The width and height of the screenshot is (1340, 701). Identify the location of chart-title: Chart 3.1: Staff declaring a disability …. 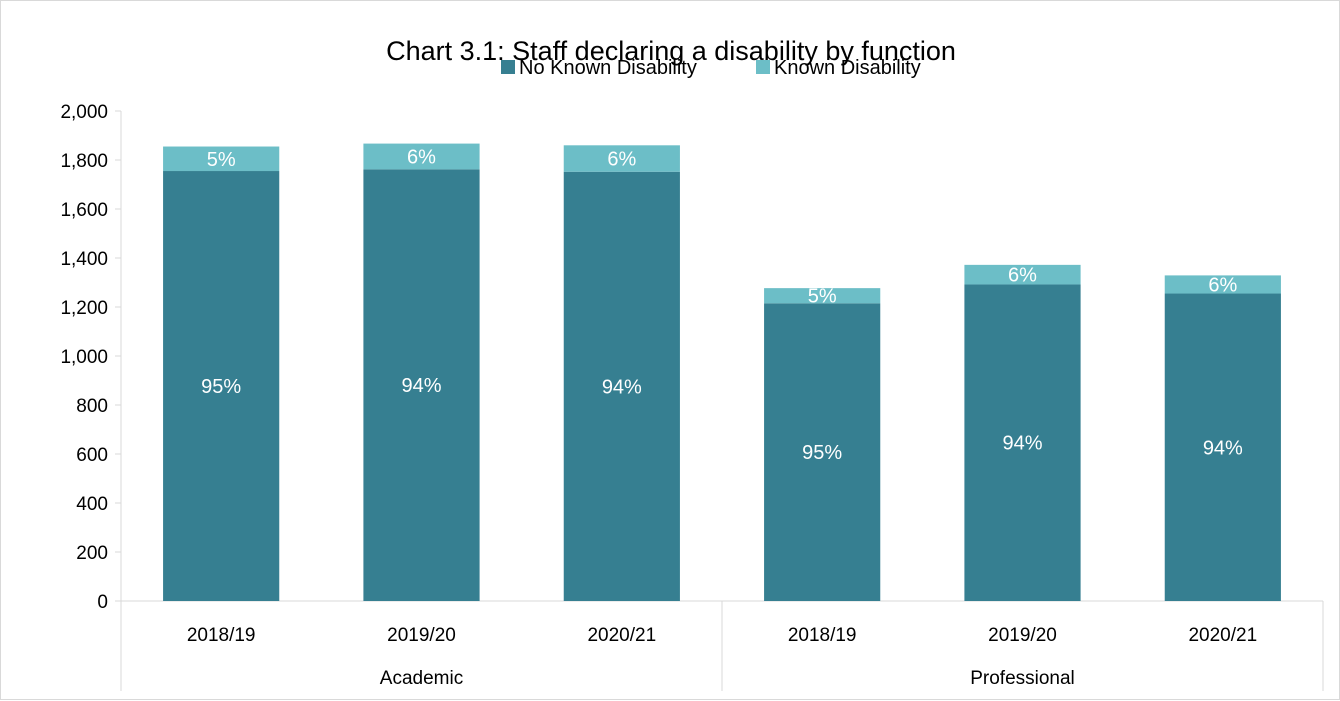
(671, 51).